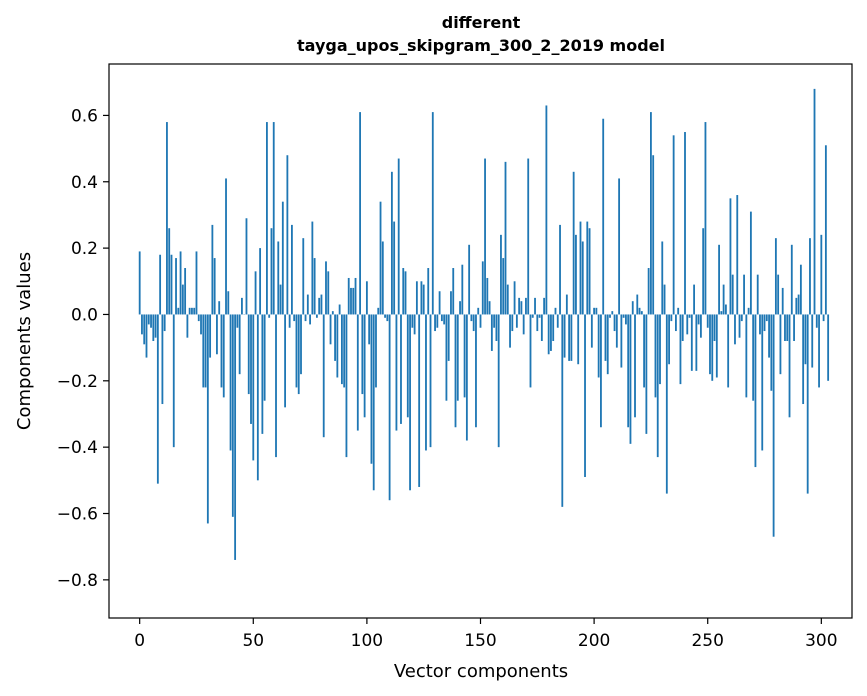 This screenshot has width=867, height=696. What do you see at coordinates (84, 183) in the screenshot?
I see `y-tick-label: 0.4` at bounding box center [84, 183].